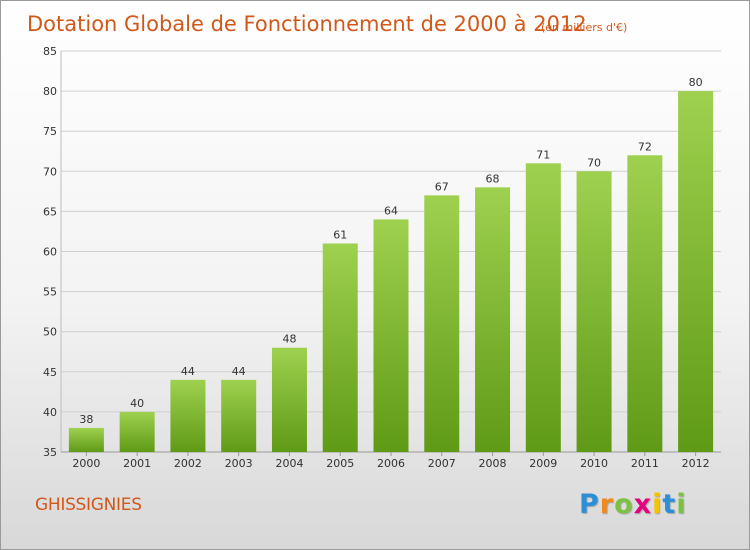  What do you see at coordinates (50, 51) in the screenshot?
I see `y-tick-label: 85` at bounding box center [50, 51].